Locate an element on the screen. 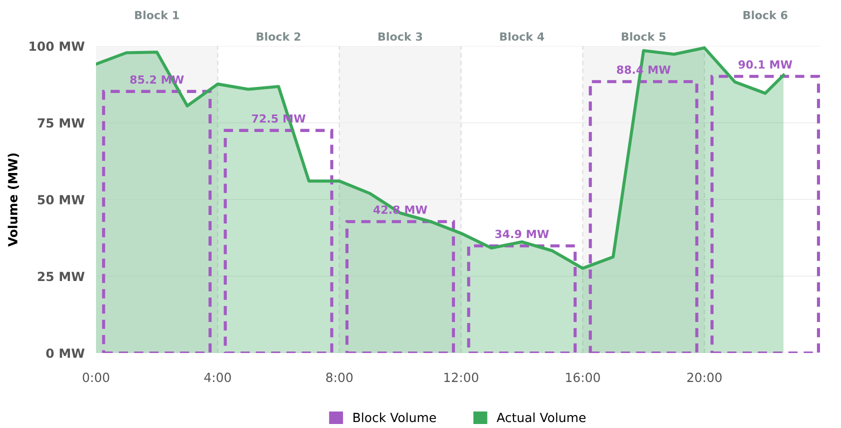  y-axis-title: Volume (MW) is located at coordinates (13, 200).